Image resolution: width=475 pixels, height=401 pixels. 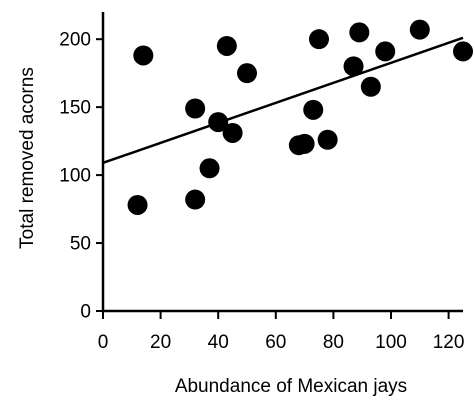 I want to click on x-ticks: 0 20 40 60 80 100 120, so click(x=281, y=332).